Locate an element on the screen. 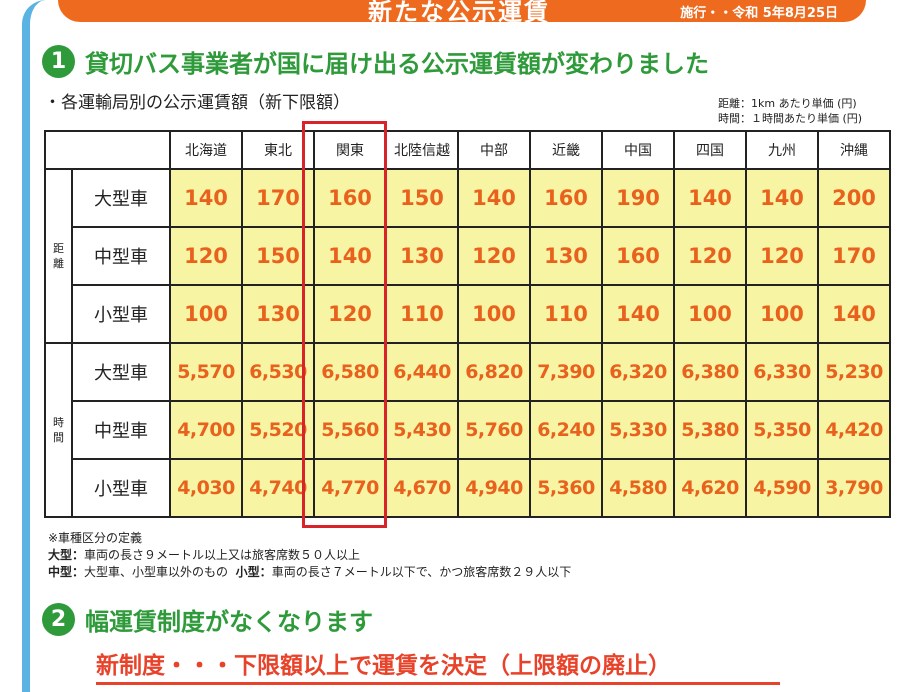  fare-value-cell: 5,230 is located at coordinates (854, 372).